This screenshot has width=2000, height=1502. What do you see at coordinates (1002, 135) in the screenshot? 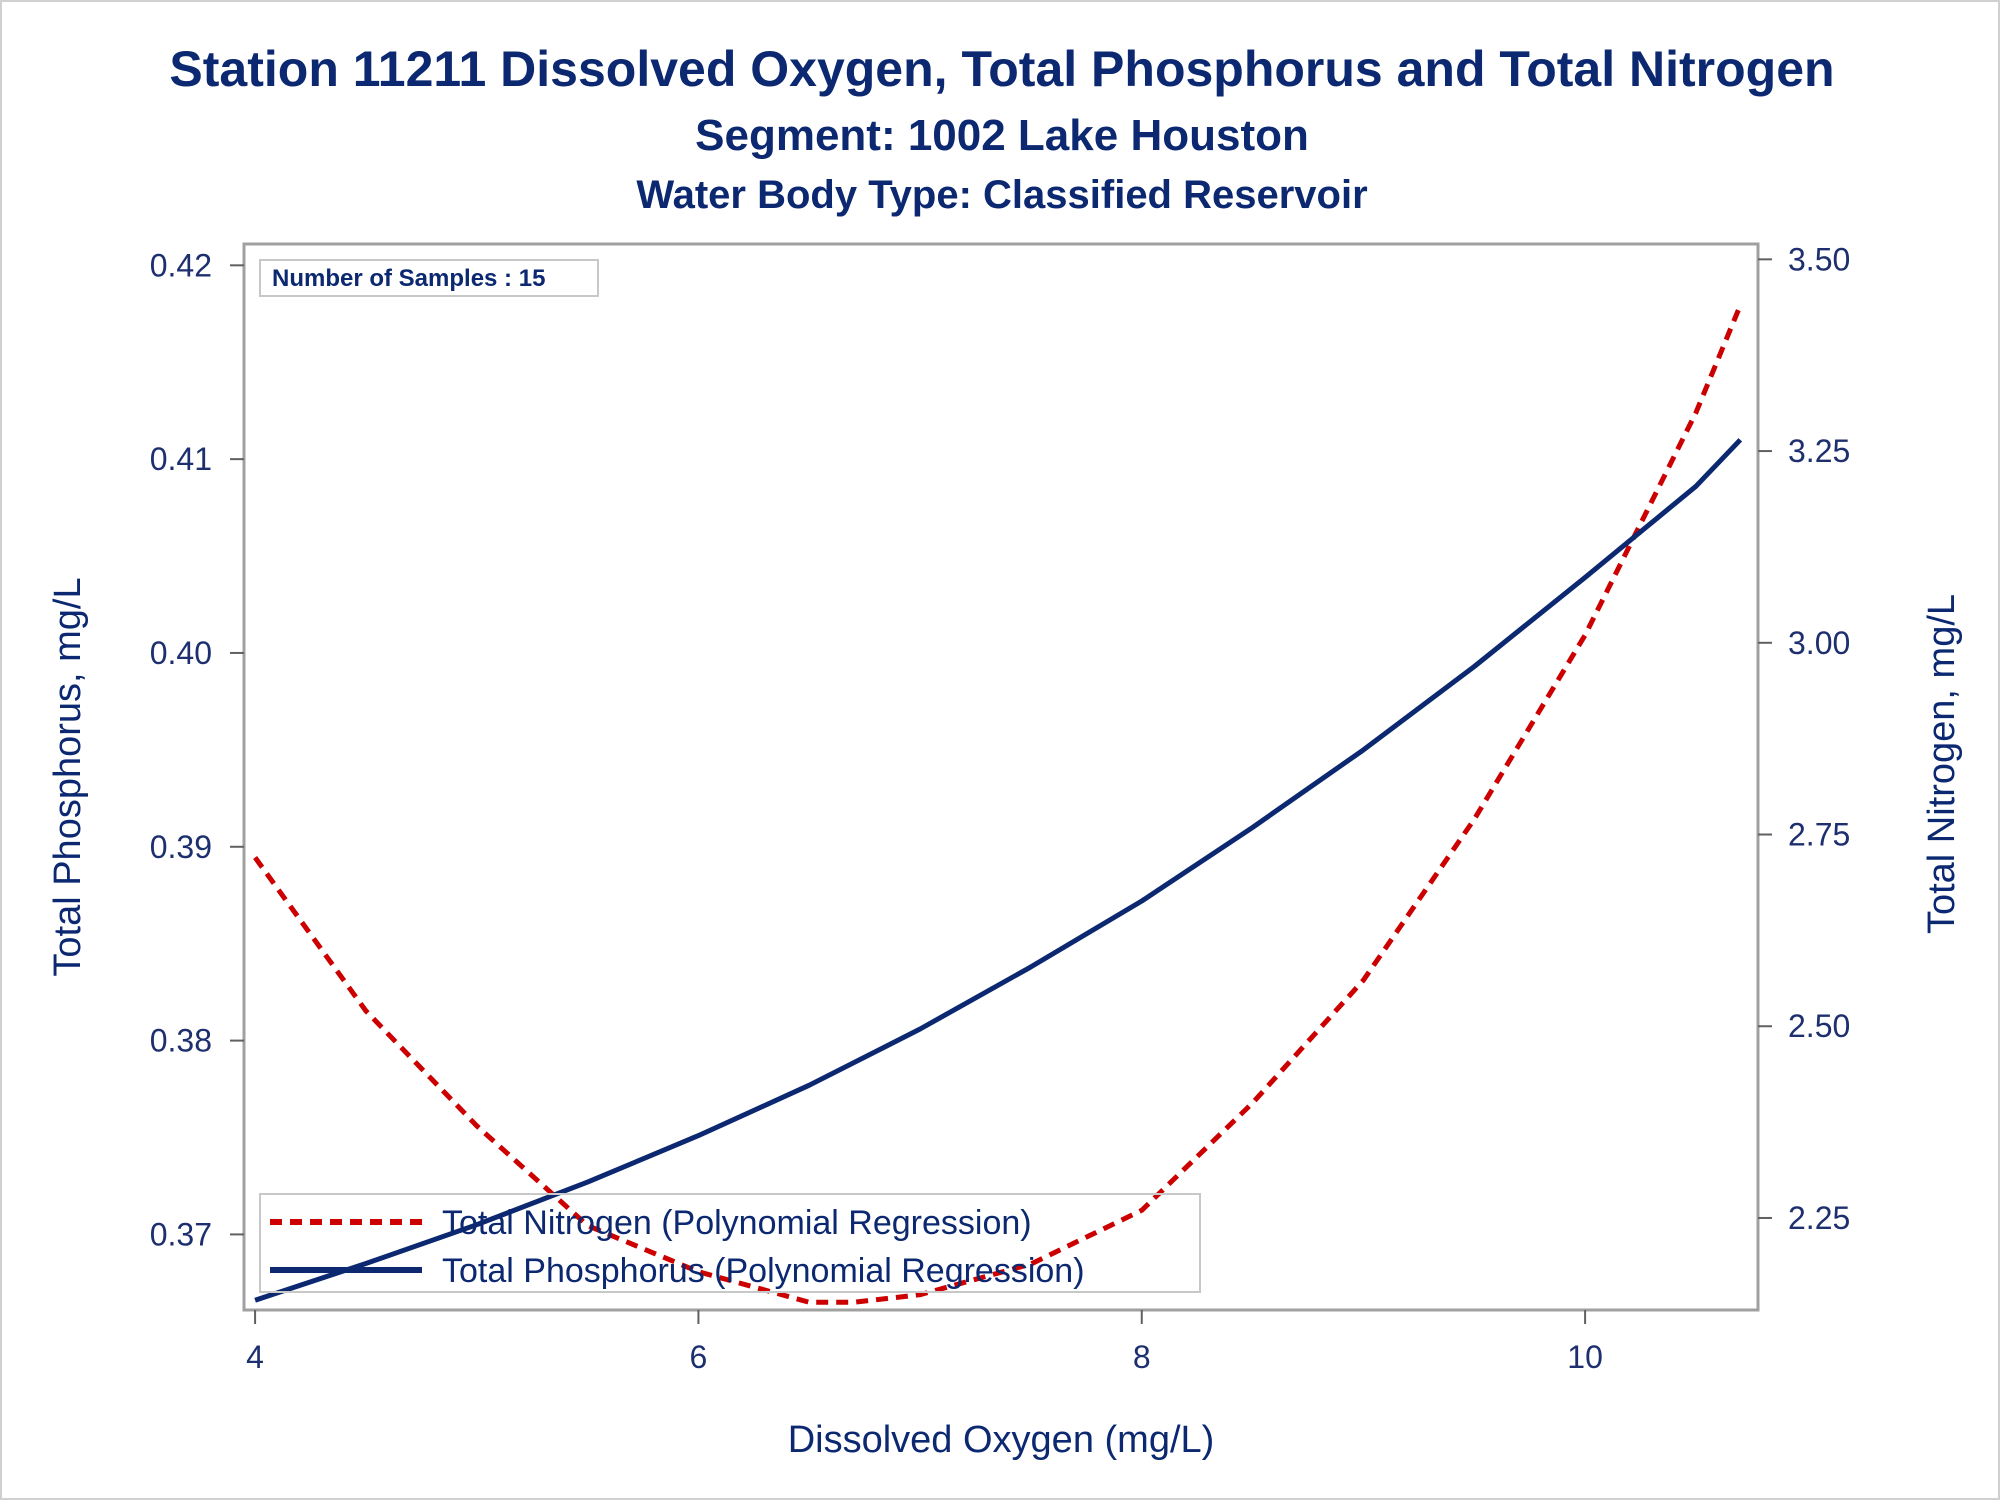
I see `chart-subtitle: Segment: 1002 Lake Houston` at bounding box center [1002, 135].